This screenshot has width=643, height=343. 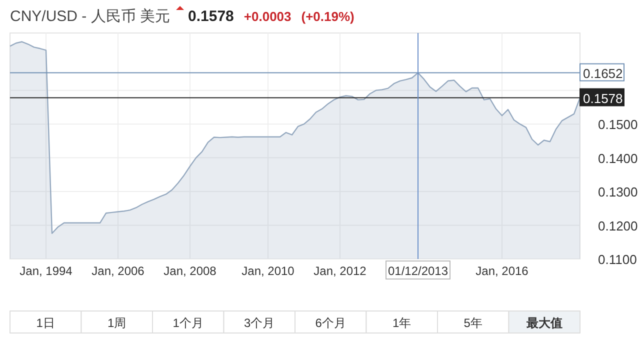 What do you see at coordinates (46, 271) in the screenshot?
I see `x-tick-label: Jan, 1994` at bounding box center [46, 271].